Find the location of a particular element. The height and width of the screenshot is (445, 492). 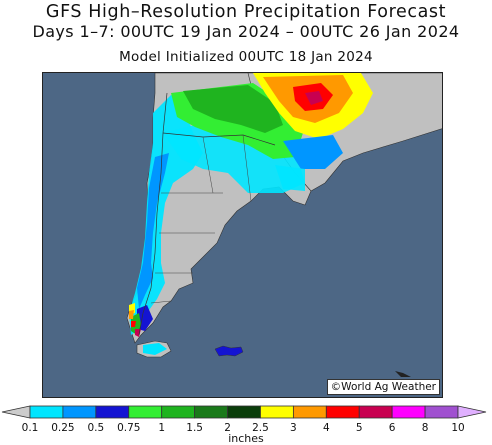

land-falklands is located at coordinates (229, 351).